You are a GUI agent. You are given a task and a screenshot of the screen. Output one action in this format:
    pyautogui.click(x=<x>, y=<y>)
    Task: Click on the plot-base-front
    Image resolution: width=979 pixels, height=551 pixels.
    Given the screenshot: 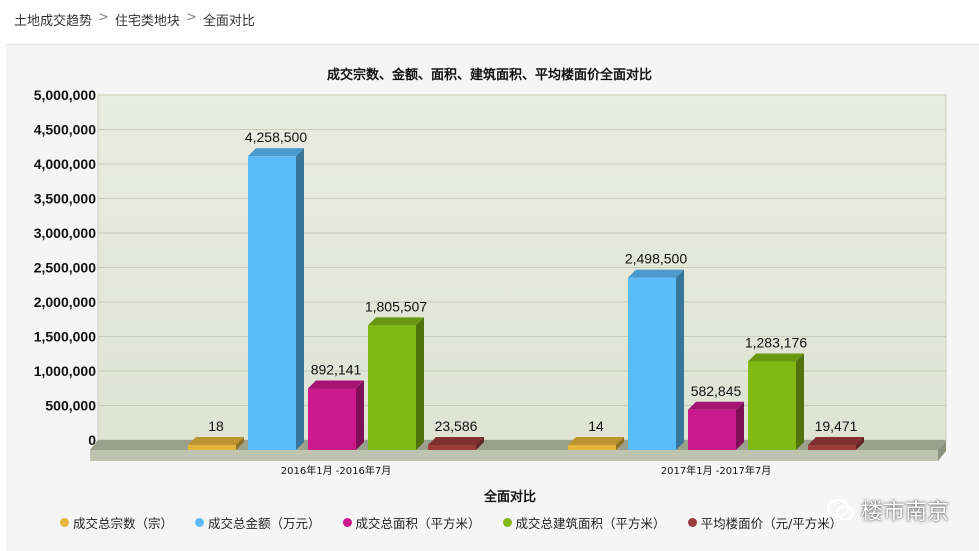 What is the action you would take?
    pyautogui.click(x=514, y=455)
    